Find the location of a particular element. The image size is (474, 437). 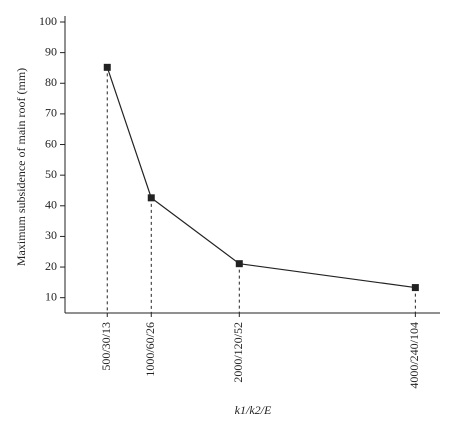

x-tick-label: 500/30/13 is located at coordinates (106, 346).